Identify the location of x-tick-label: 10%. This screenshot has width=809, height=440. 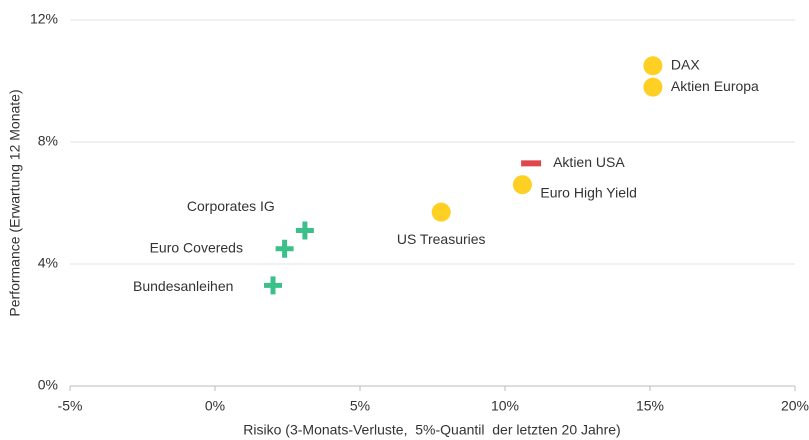
(505, 406).